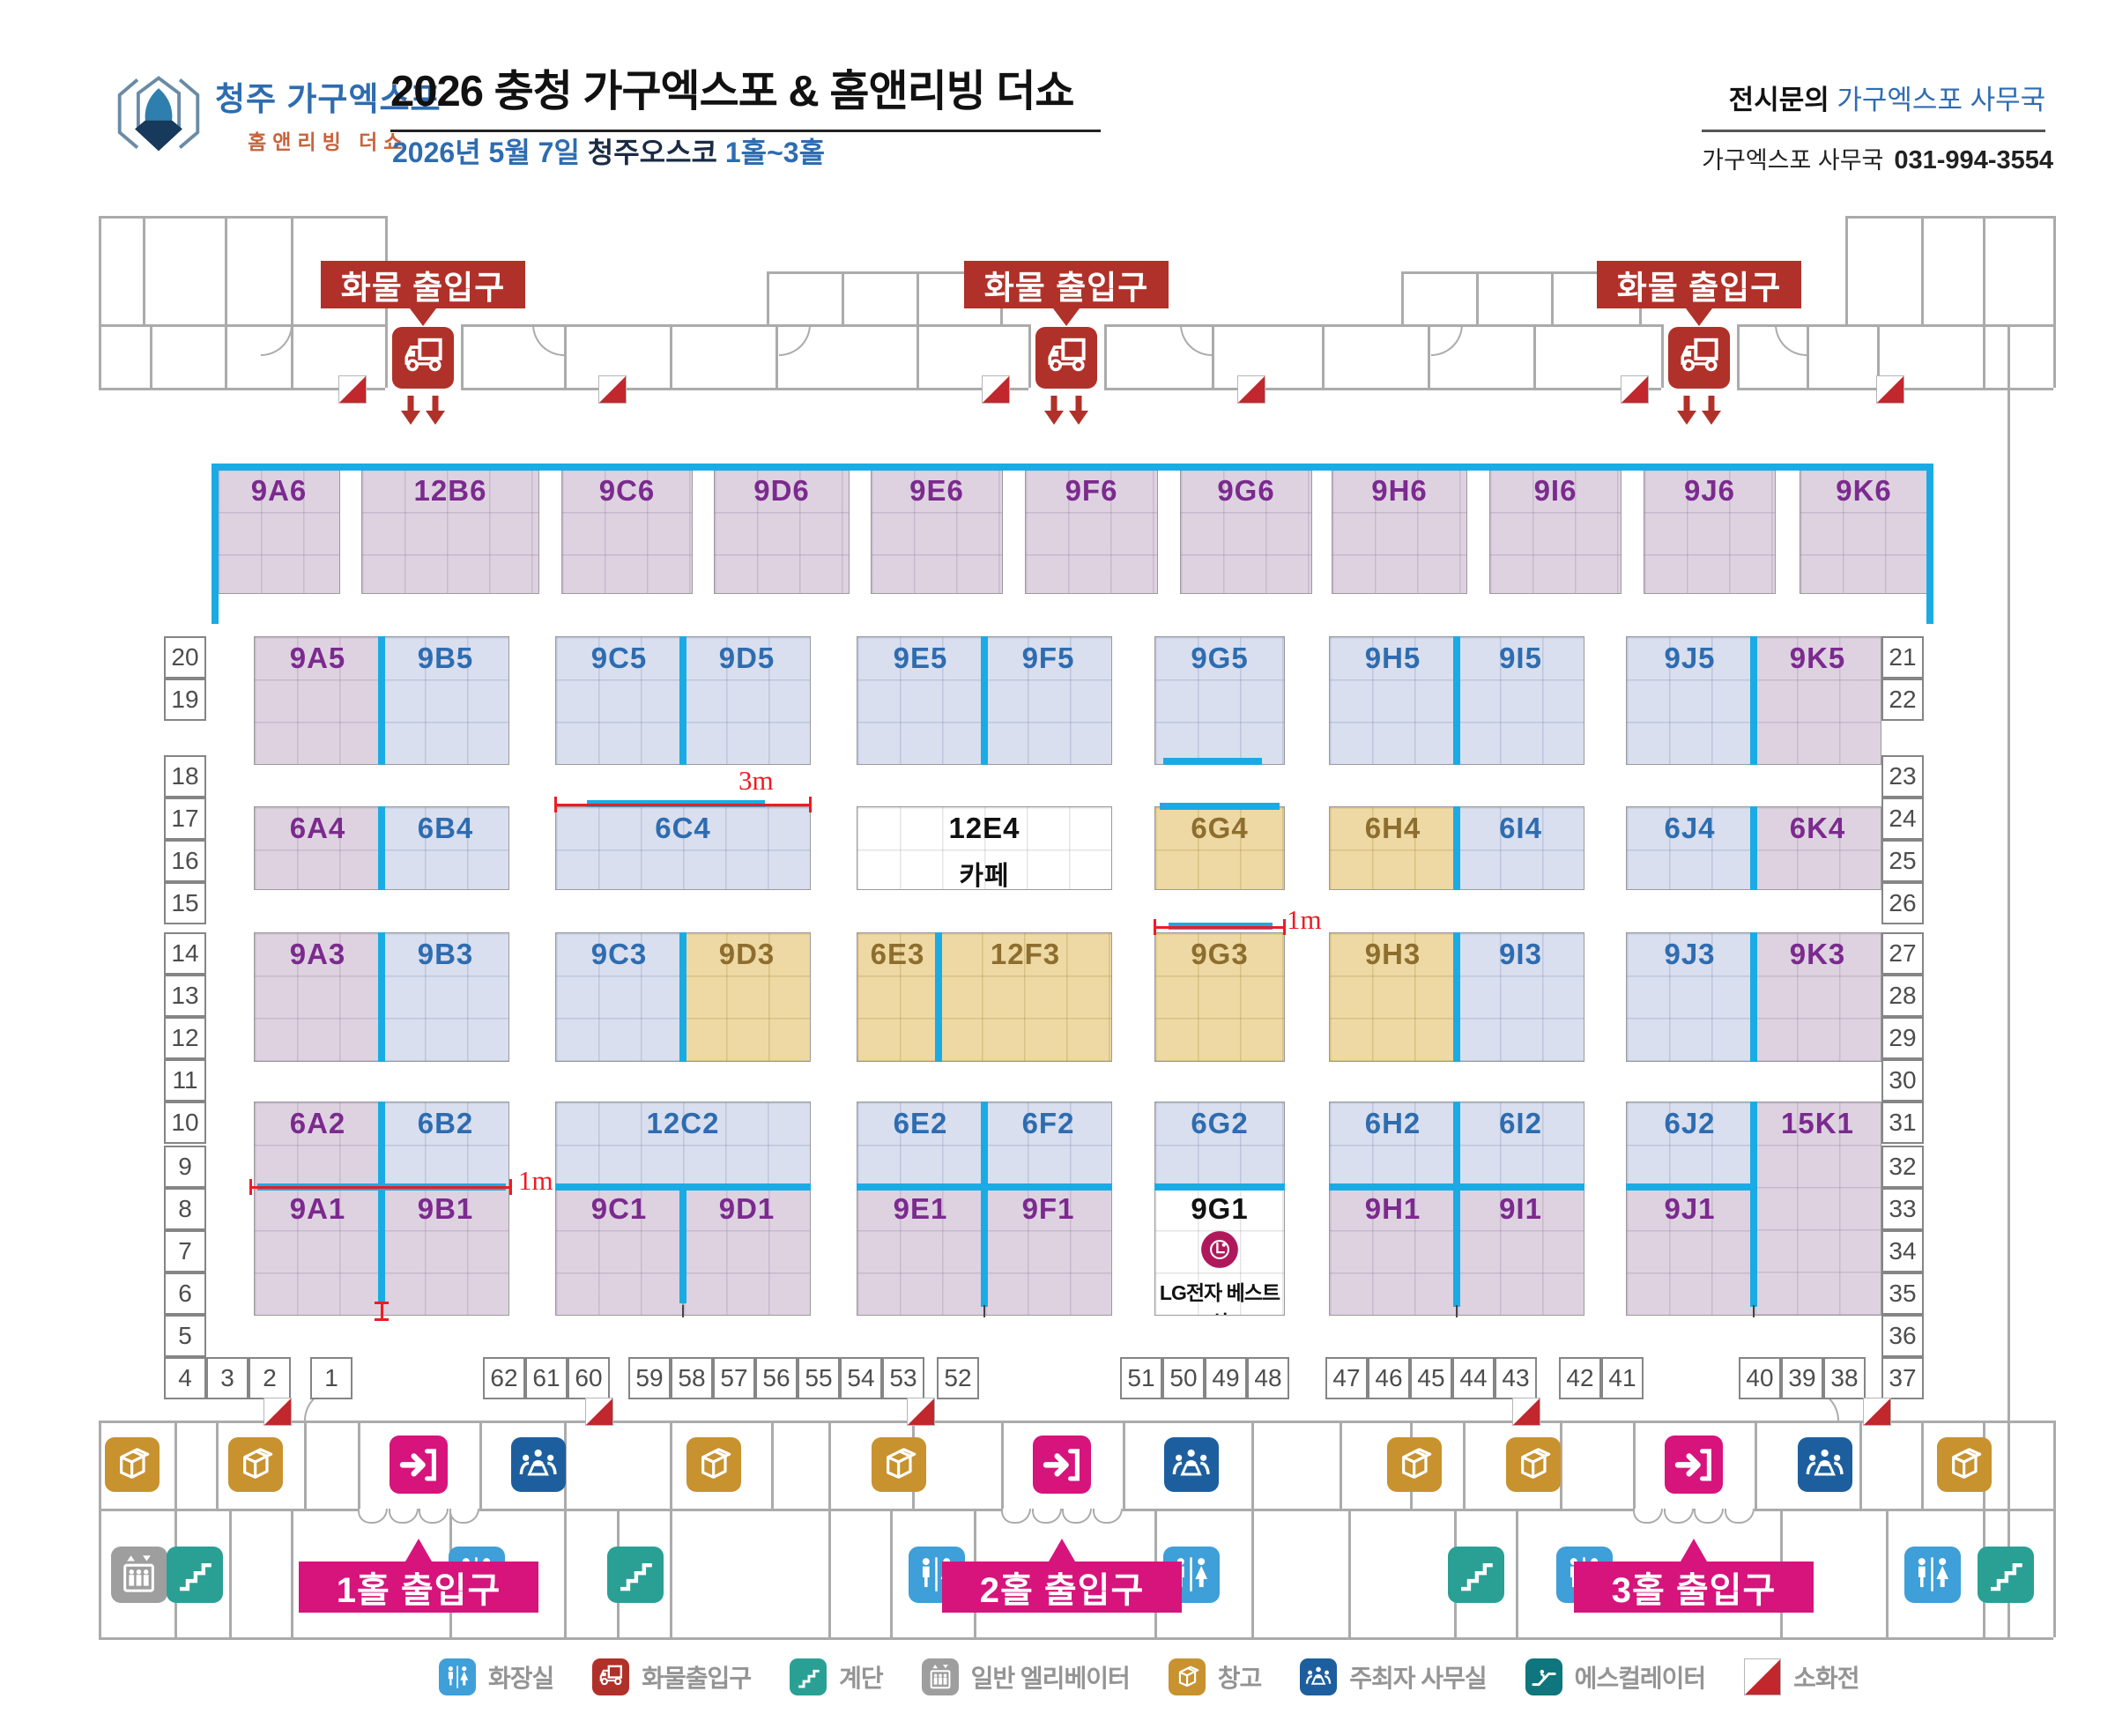 The image size is (2115, 1736). I want to click on office-icon, so click(1319, 1676).